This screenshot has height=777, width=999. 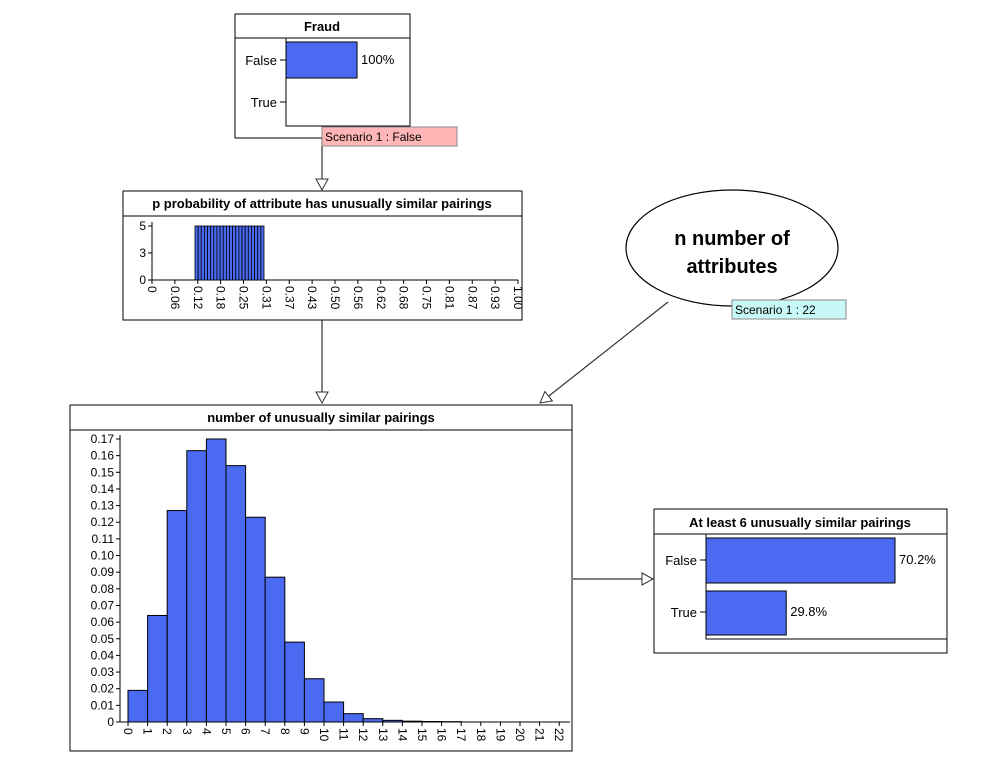 I want to click on p-y-tick-label: 3, so click(x=142, y=253).